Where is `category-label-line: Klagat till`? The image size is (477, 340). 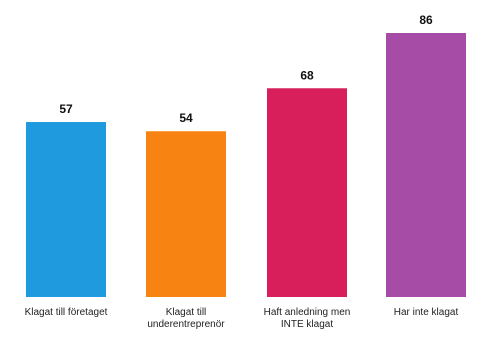
category-label-line: Klagat till is located at coordinates (186, 312).